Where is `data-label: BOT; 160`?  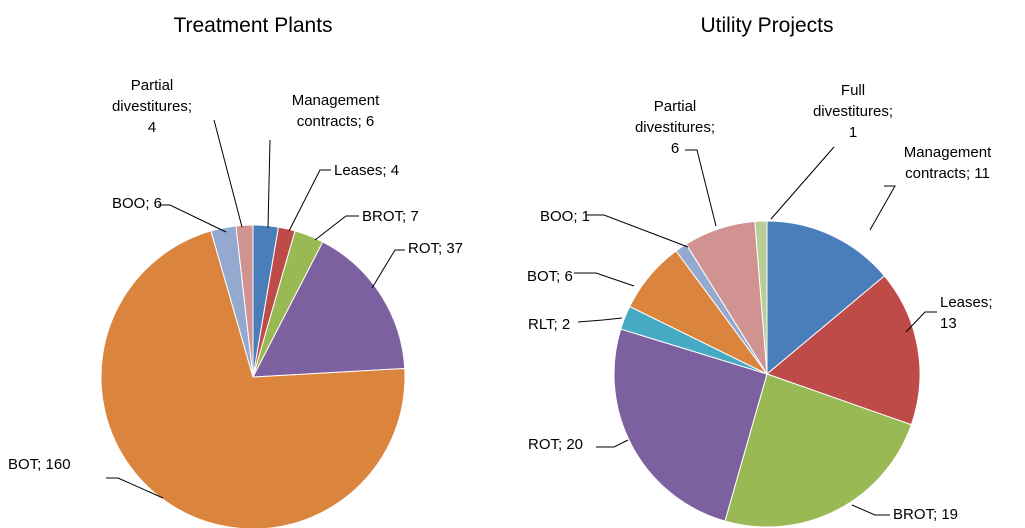
data-label: BOT; 160 is located at coordinates (39, 464).